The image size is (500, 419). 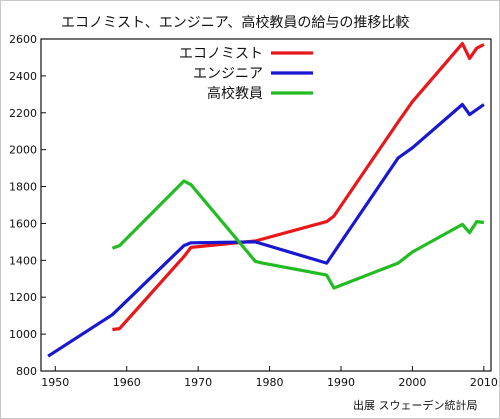 What do you see at coordinates (23, 260) in the screenshot?
I see `y-tick-label: 1400` at bounding box center [23, 260].